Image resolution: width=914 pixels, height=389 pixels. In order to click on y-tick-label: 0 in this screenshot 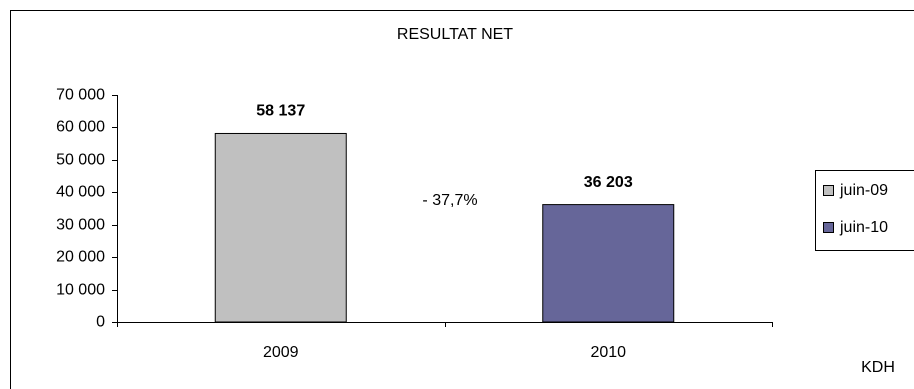, I will do `click(100, 322)`.